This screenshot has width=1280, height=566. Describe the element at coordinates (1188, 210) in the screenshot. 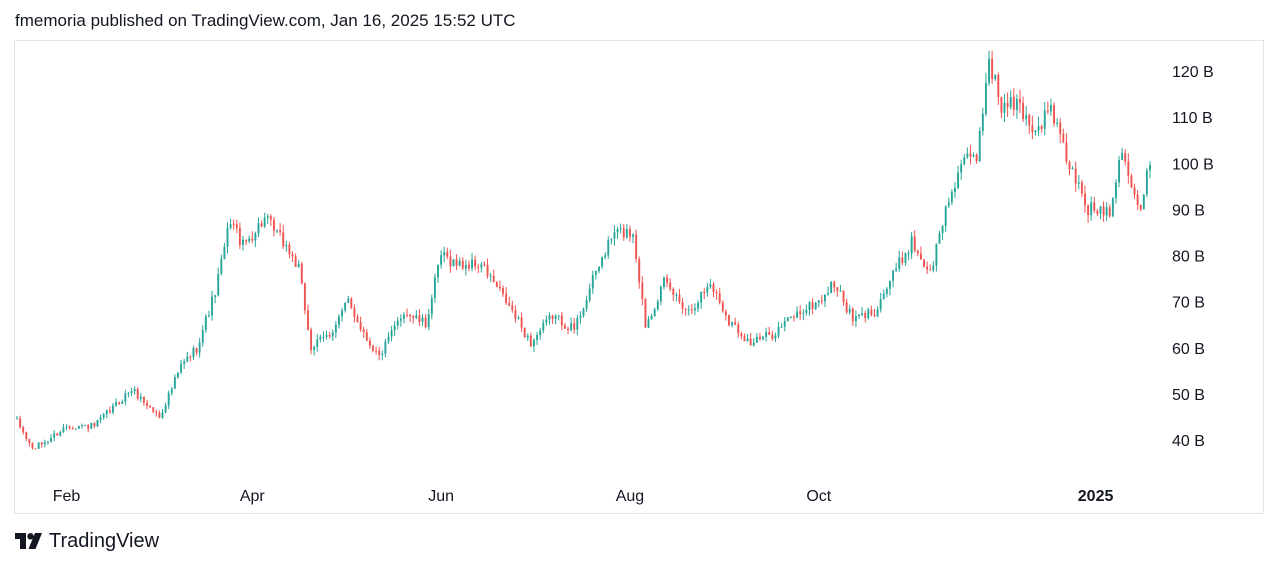

I see `y-axis-tick-label: 90 B` at that location.